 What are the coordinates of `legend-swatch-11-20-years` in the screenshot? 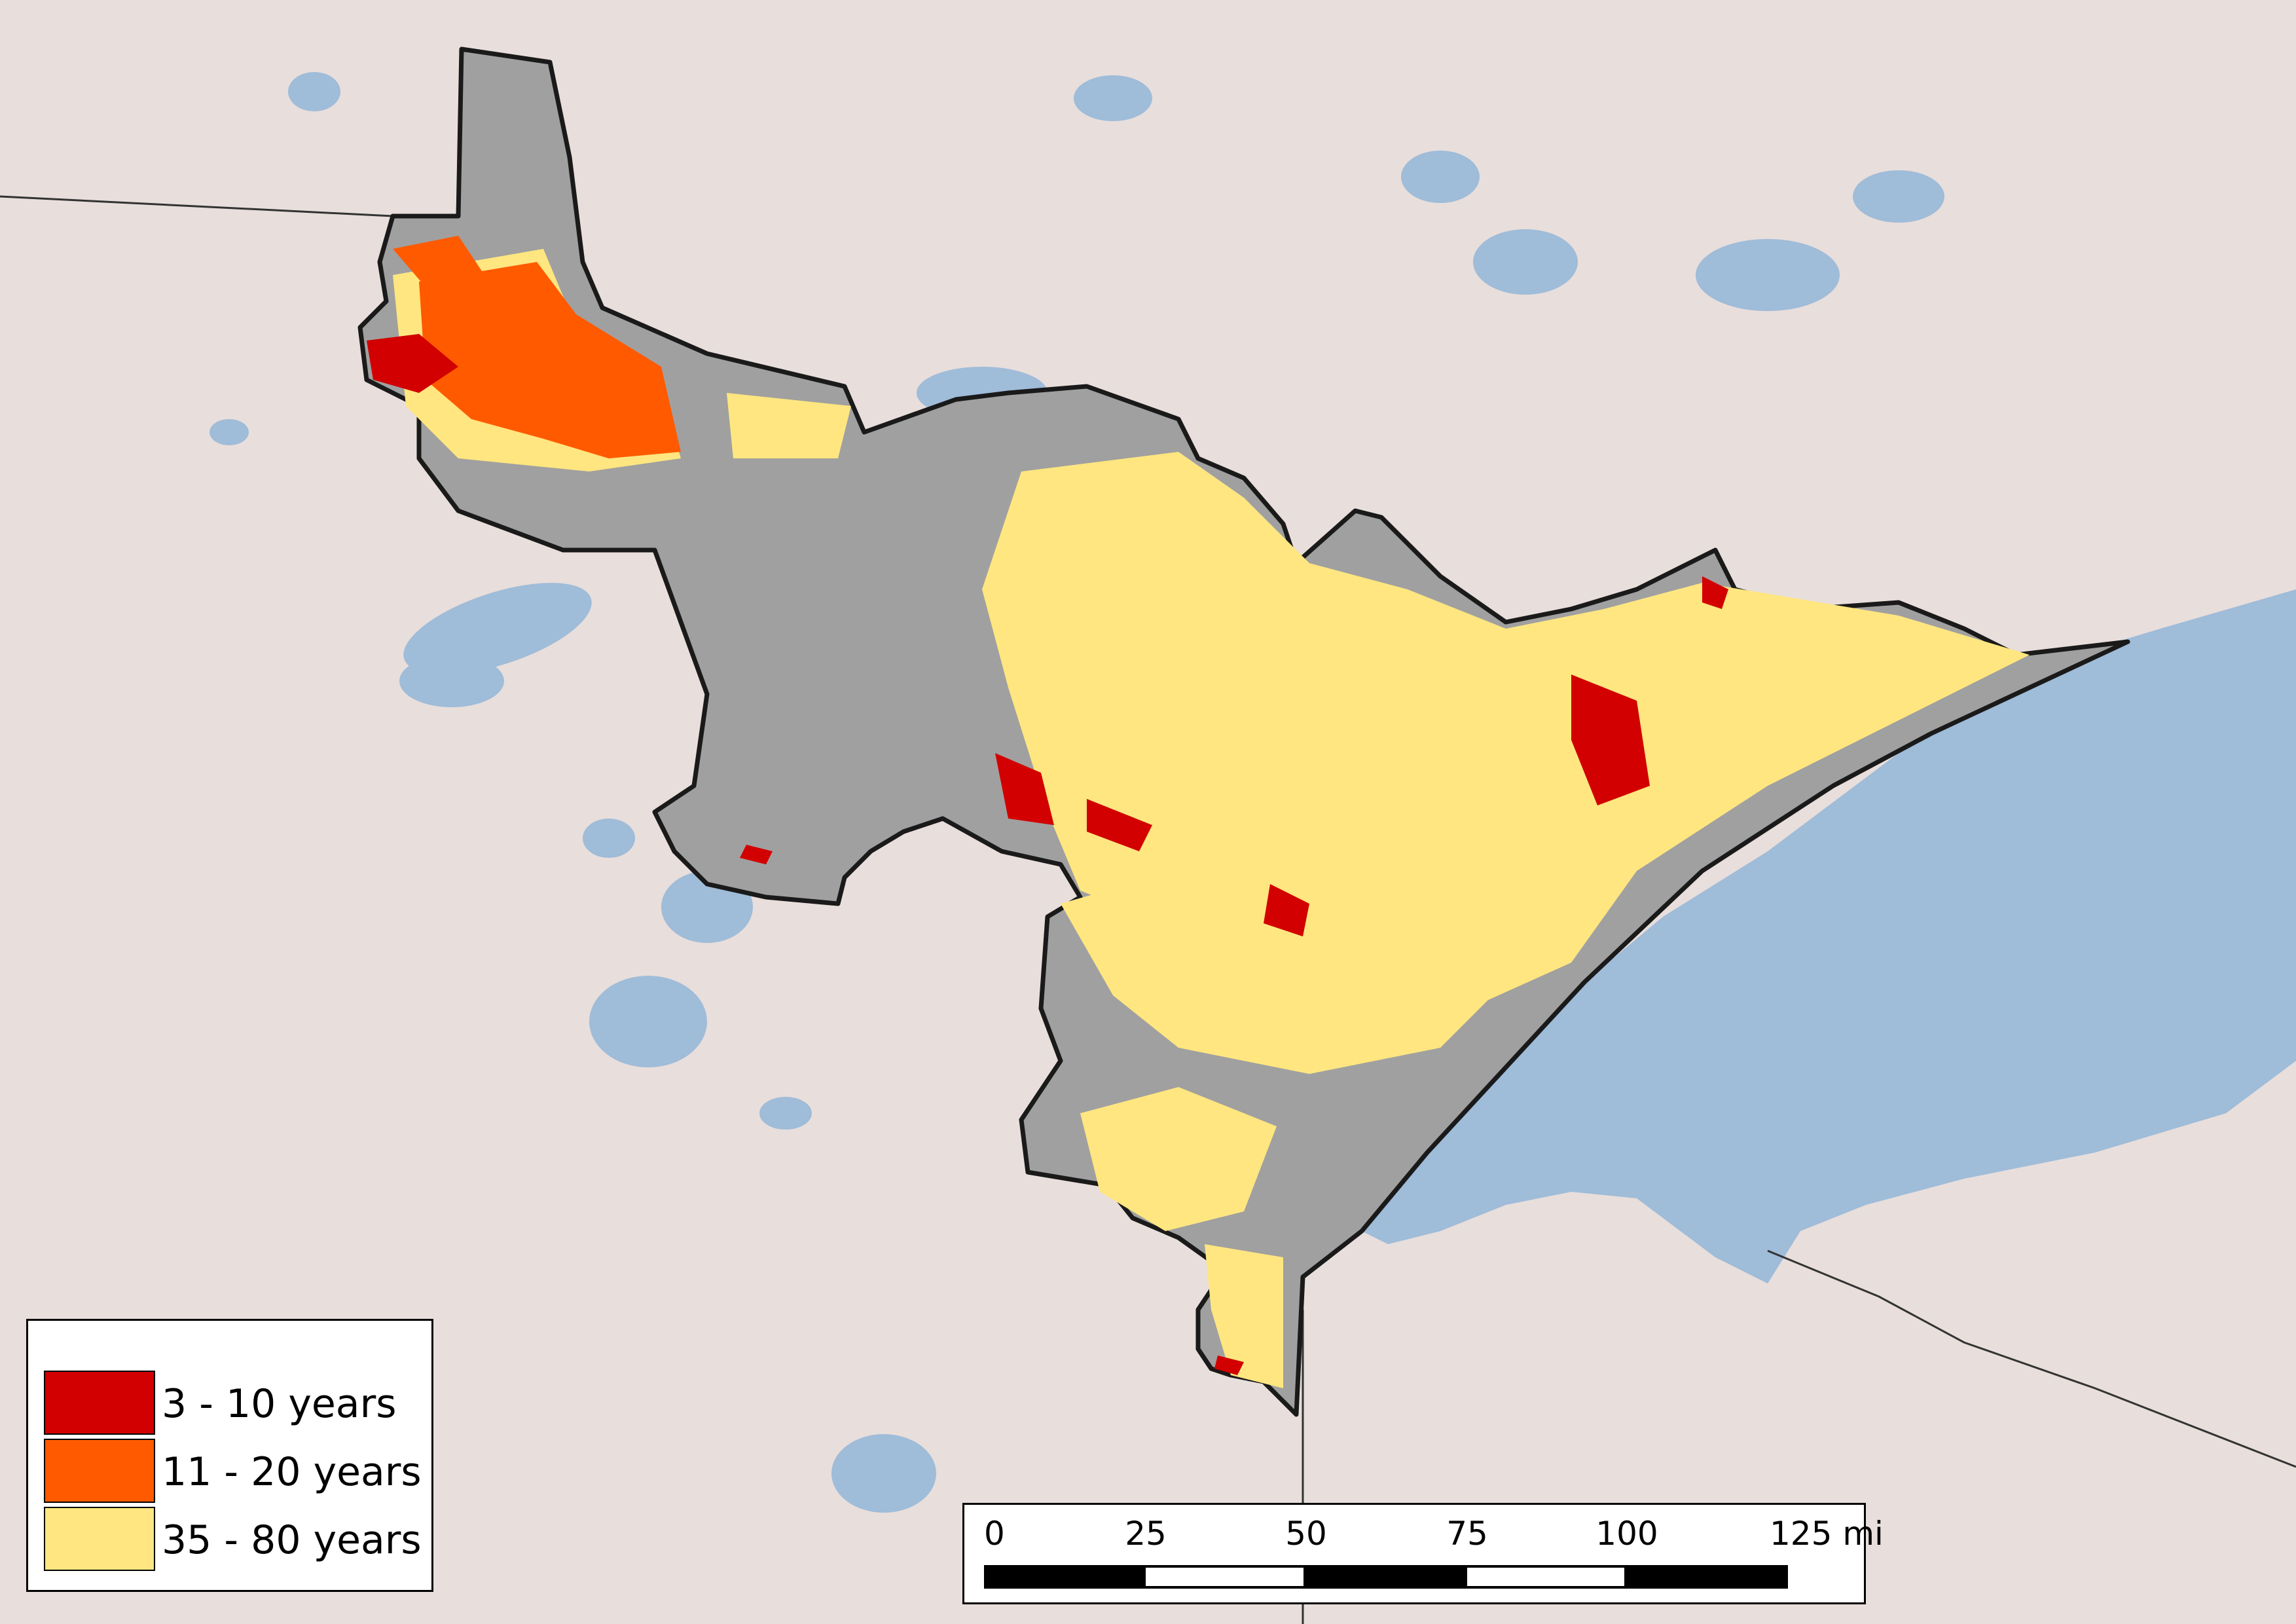 It's located at (99, 1471).